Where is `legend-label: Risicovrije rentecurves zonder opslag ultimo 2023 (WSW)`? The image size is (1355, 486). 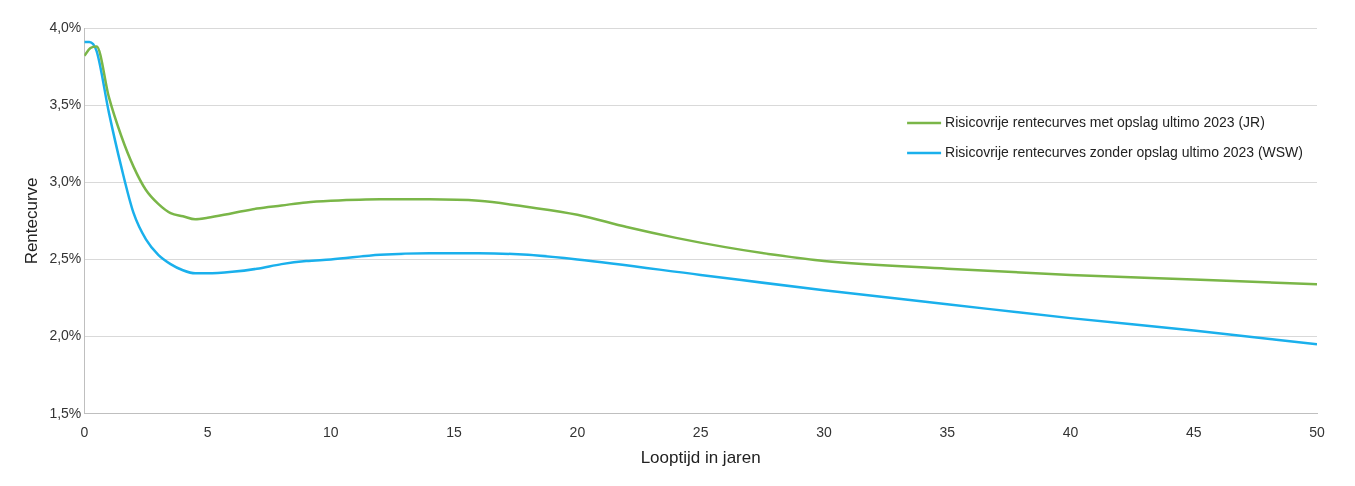
legend-label: Risicovrije rentecurves zonder opslag ultimo 2023 (WSW) is located at coordinates (1124, 151).